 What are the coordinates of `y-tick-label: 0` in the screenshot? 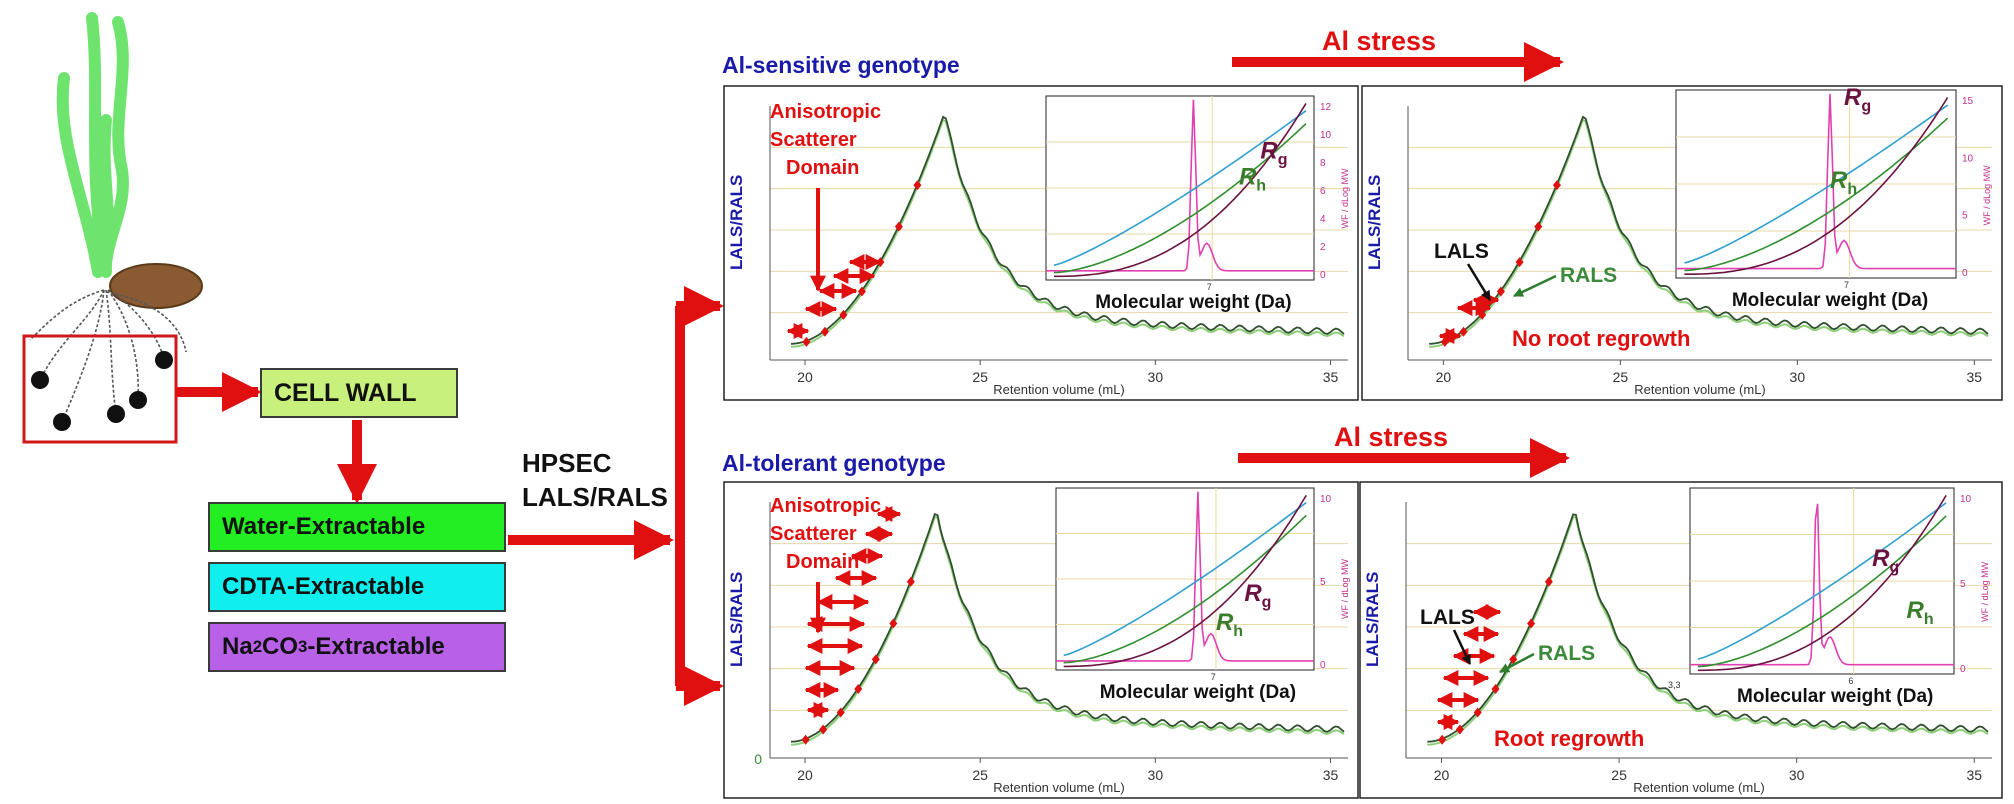 It's located at (758, 759).